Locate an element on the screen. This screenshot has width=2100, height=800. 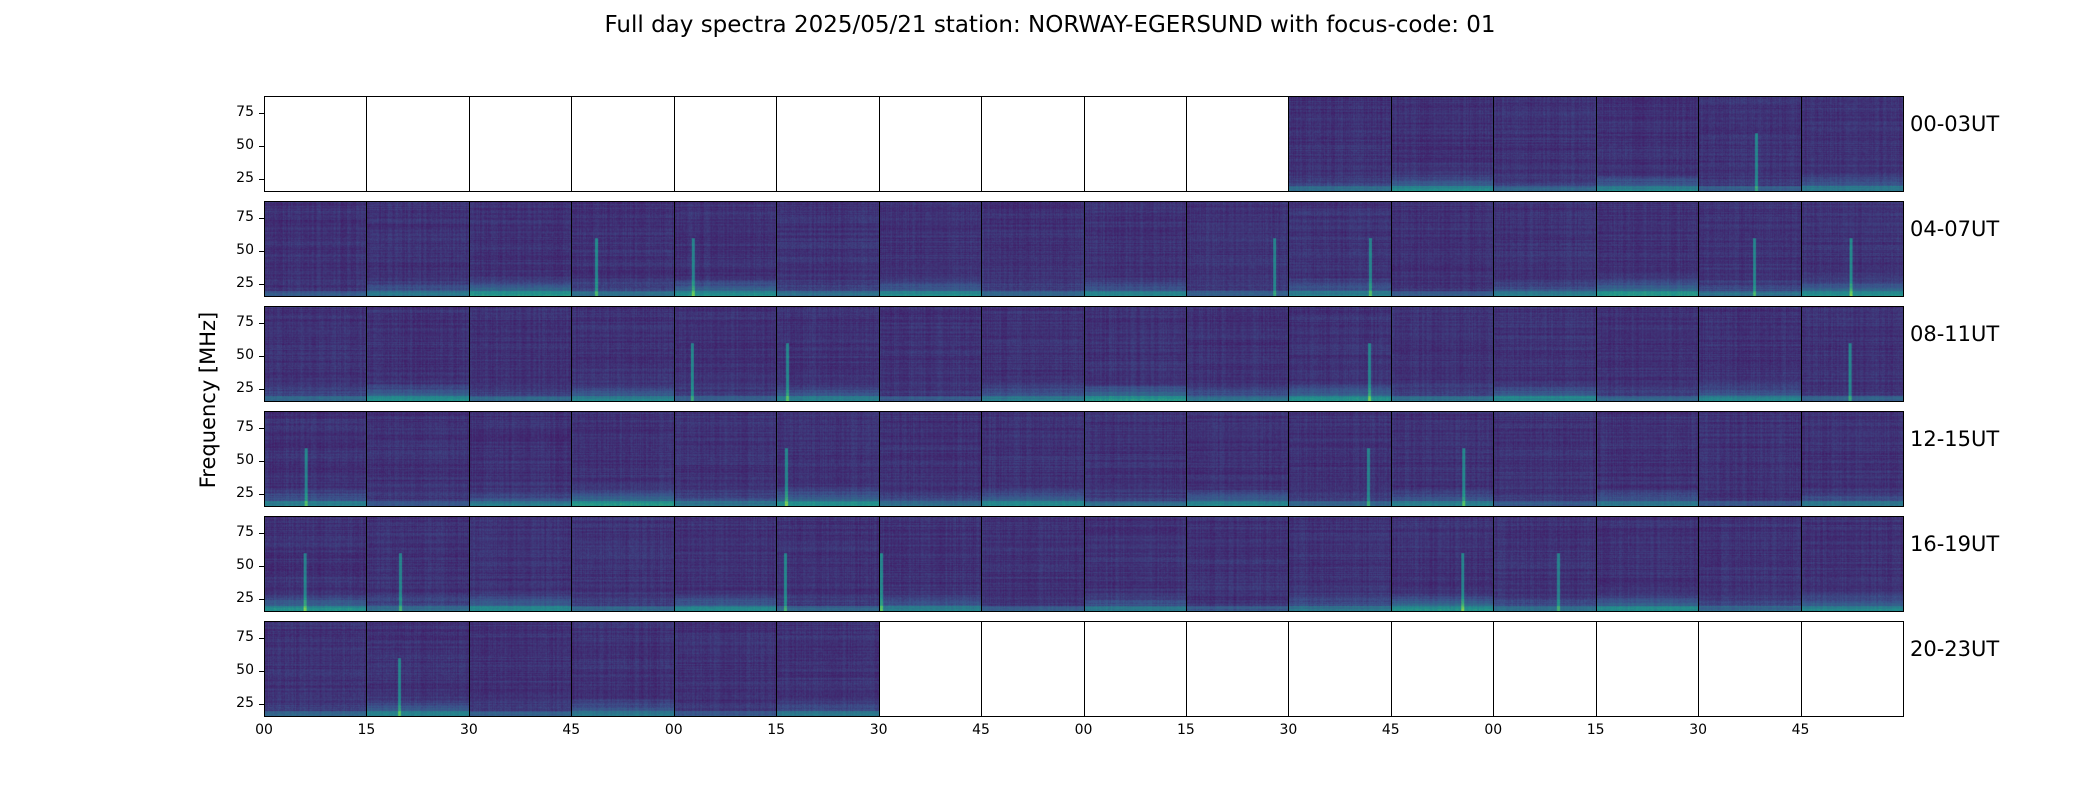
x-tick-label: 45 is located at coordinates (1800, 730).